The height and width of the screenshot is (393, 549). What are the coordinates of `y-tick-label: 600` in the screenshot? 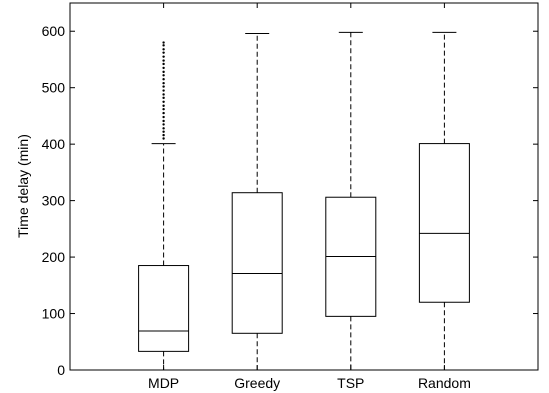 It's located at (54, 31).